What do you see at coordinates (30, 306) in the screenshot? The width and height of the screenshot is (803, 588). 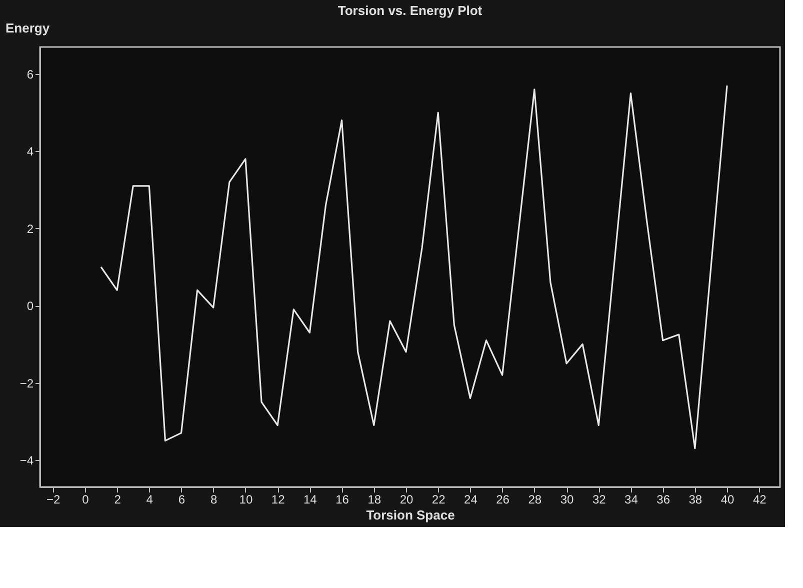 I see `y-tick-label: 0` at bounding box center [30, 306].